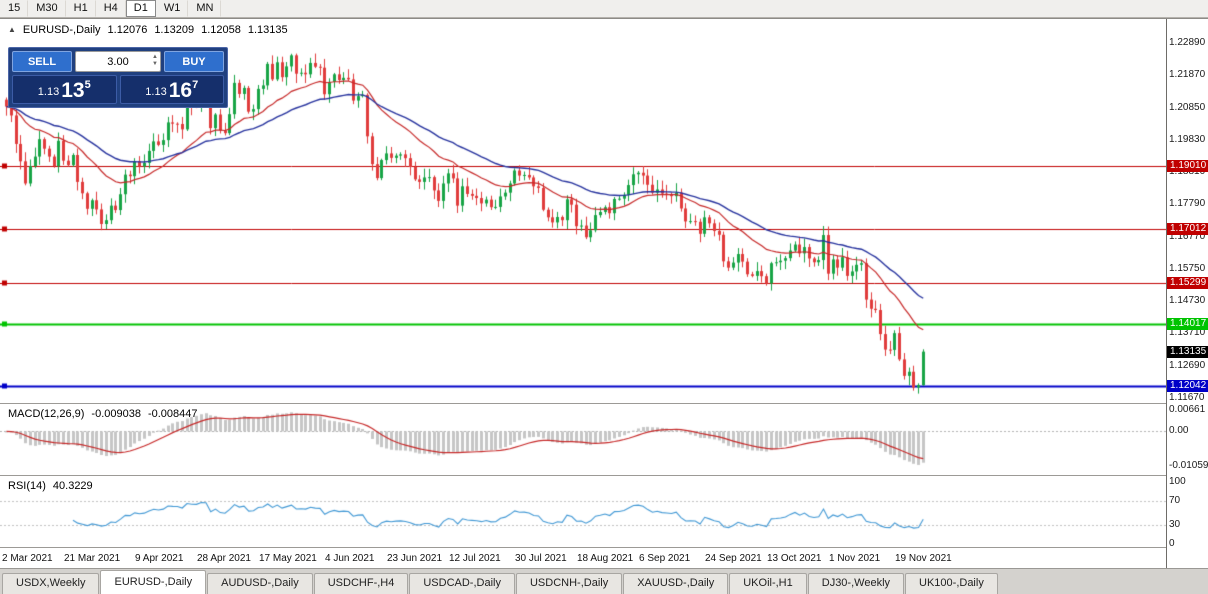 The height and width of the screenshot is (594, 1208). I want to click on tab-audusd-daily: AUDUSD-,Daily, so click(260, 583).